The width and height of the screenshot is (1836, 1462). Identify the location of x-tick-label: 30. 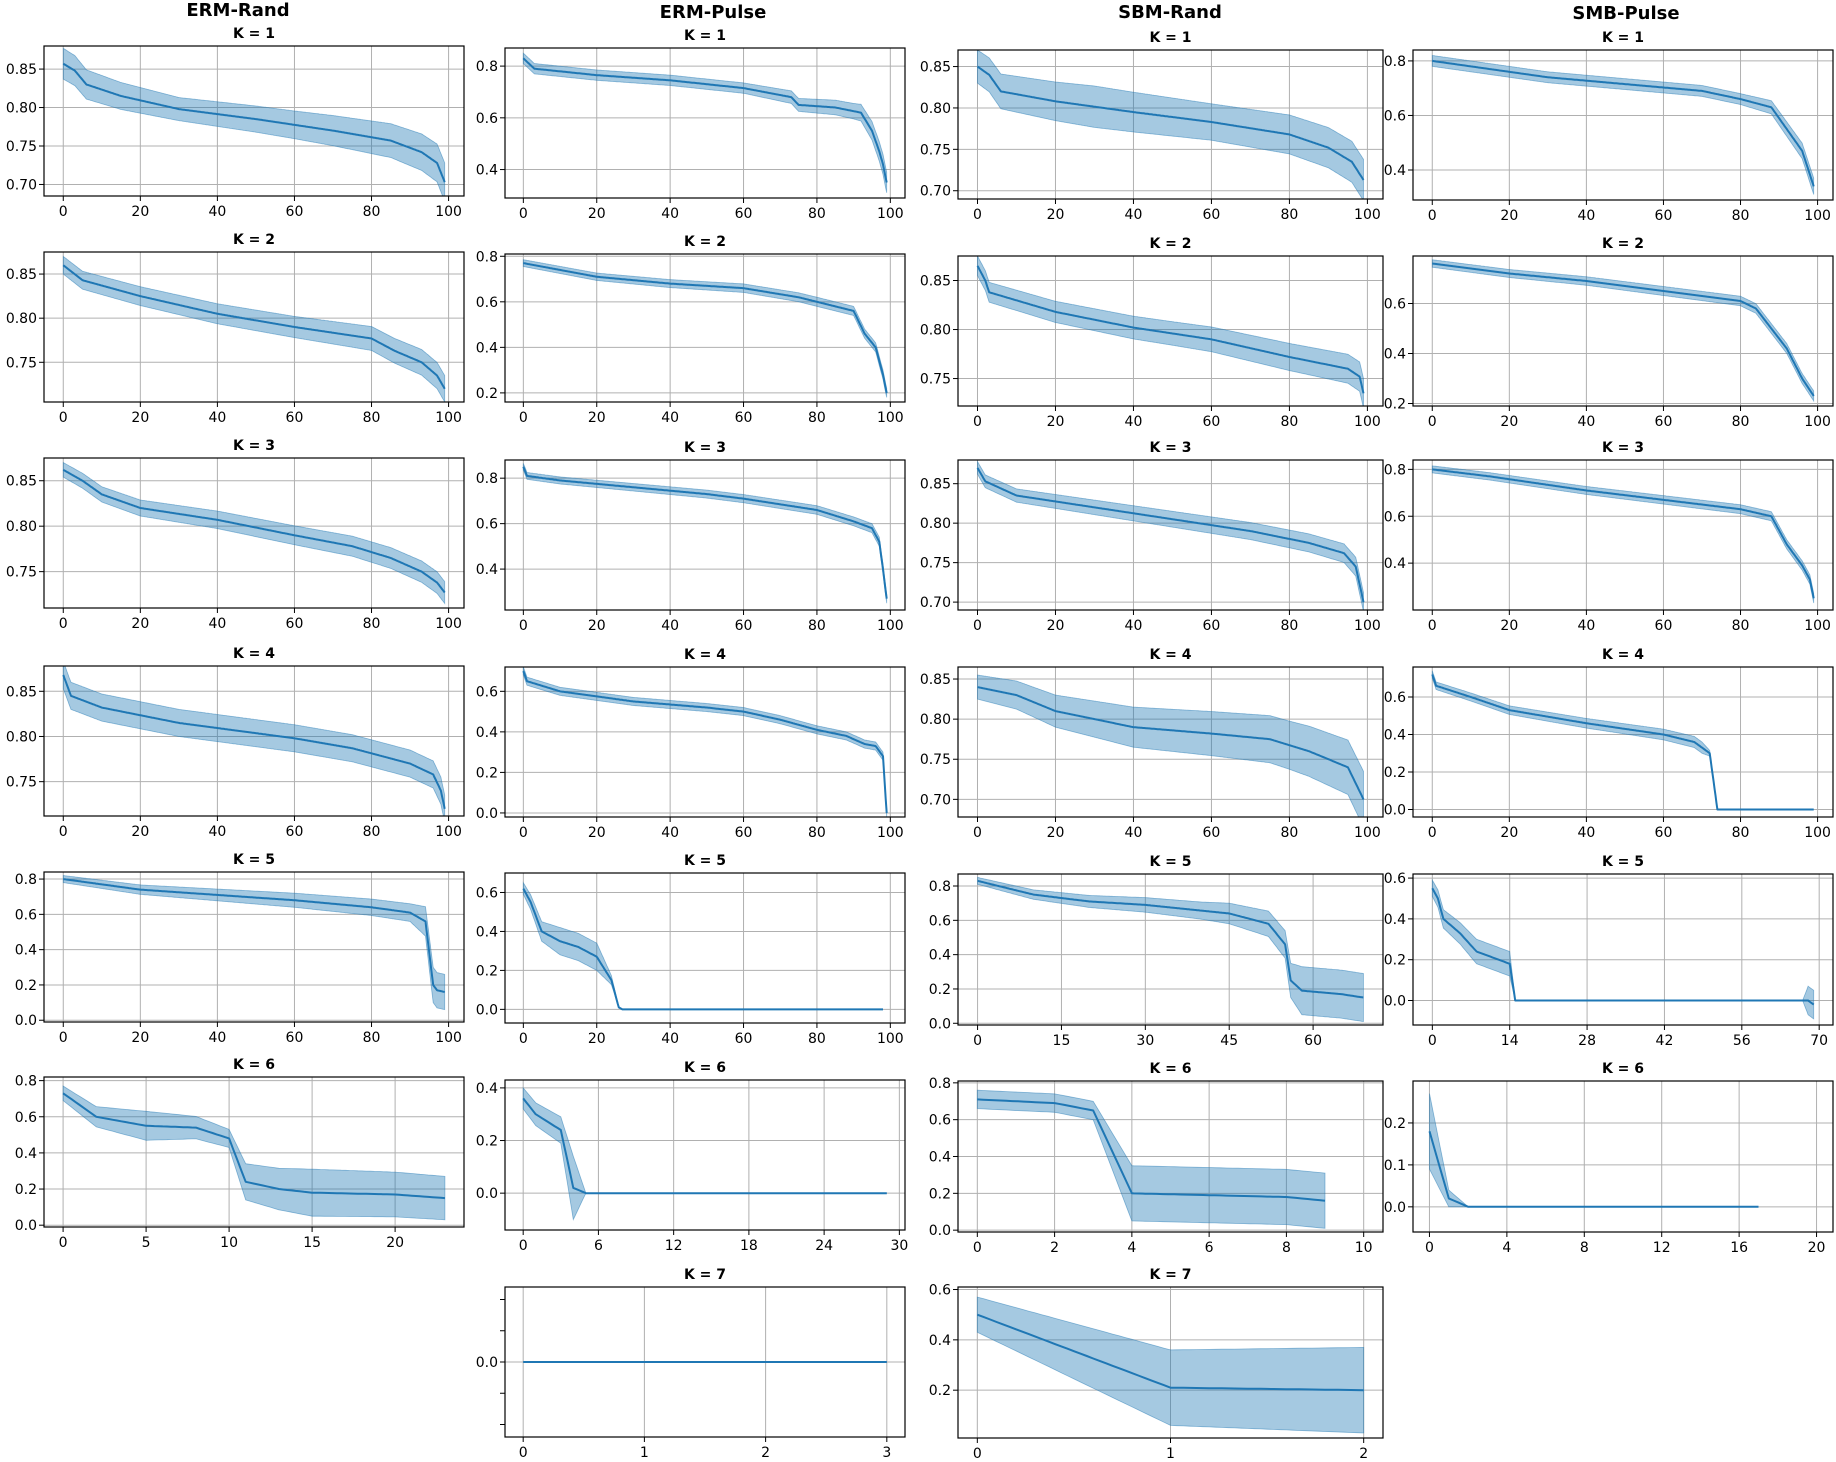
(899, 1246).